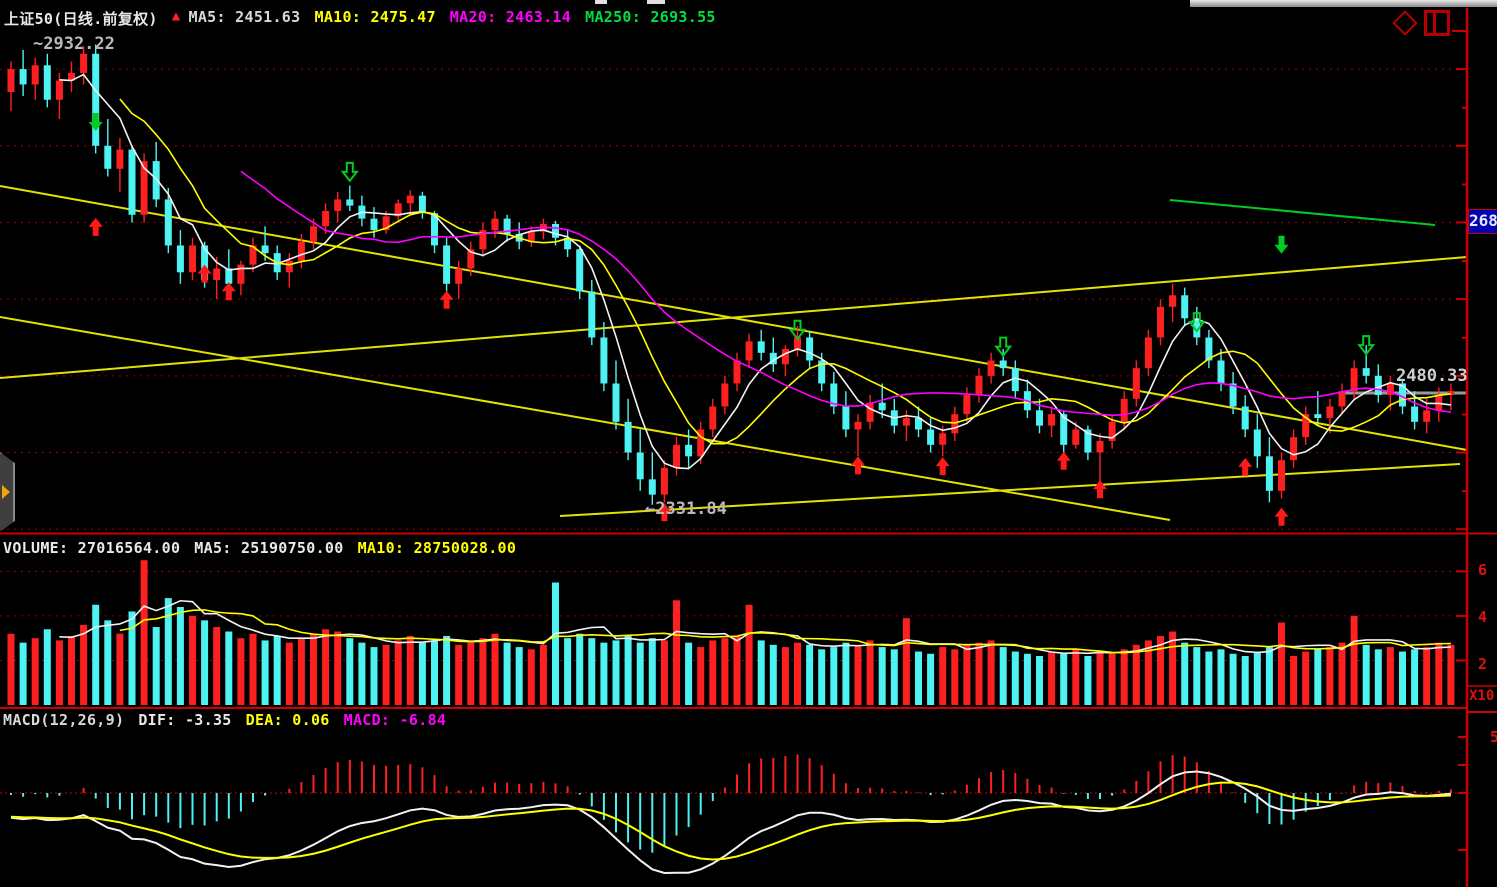  What do you see at coordinates (686, 509) in the screenshot?
I see `low-price-label: ←2331.84` at bounding box center [686, 509].